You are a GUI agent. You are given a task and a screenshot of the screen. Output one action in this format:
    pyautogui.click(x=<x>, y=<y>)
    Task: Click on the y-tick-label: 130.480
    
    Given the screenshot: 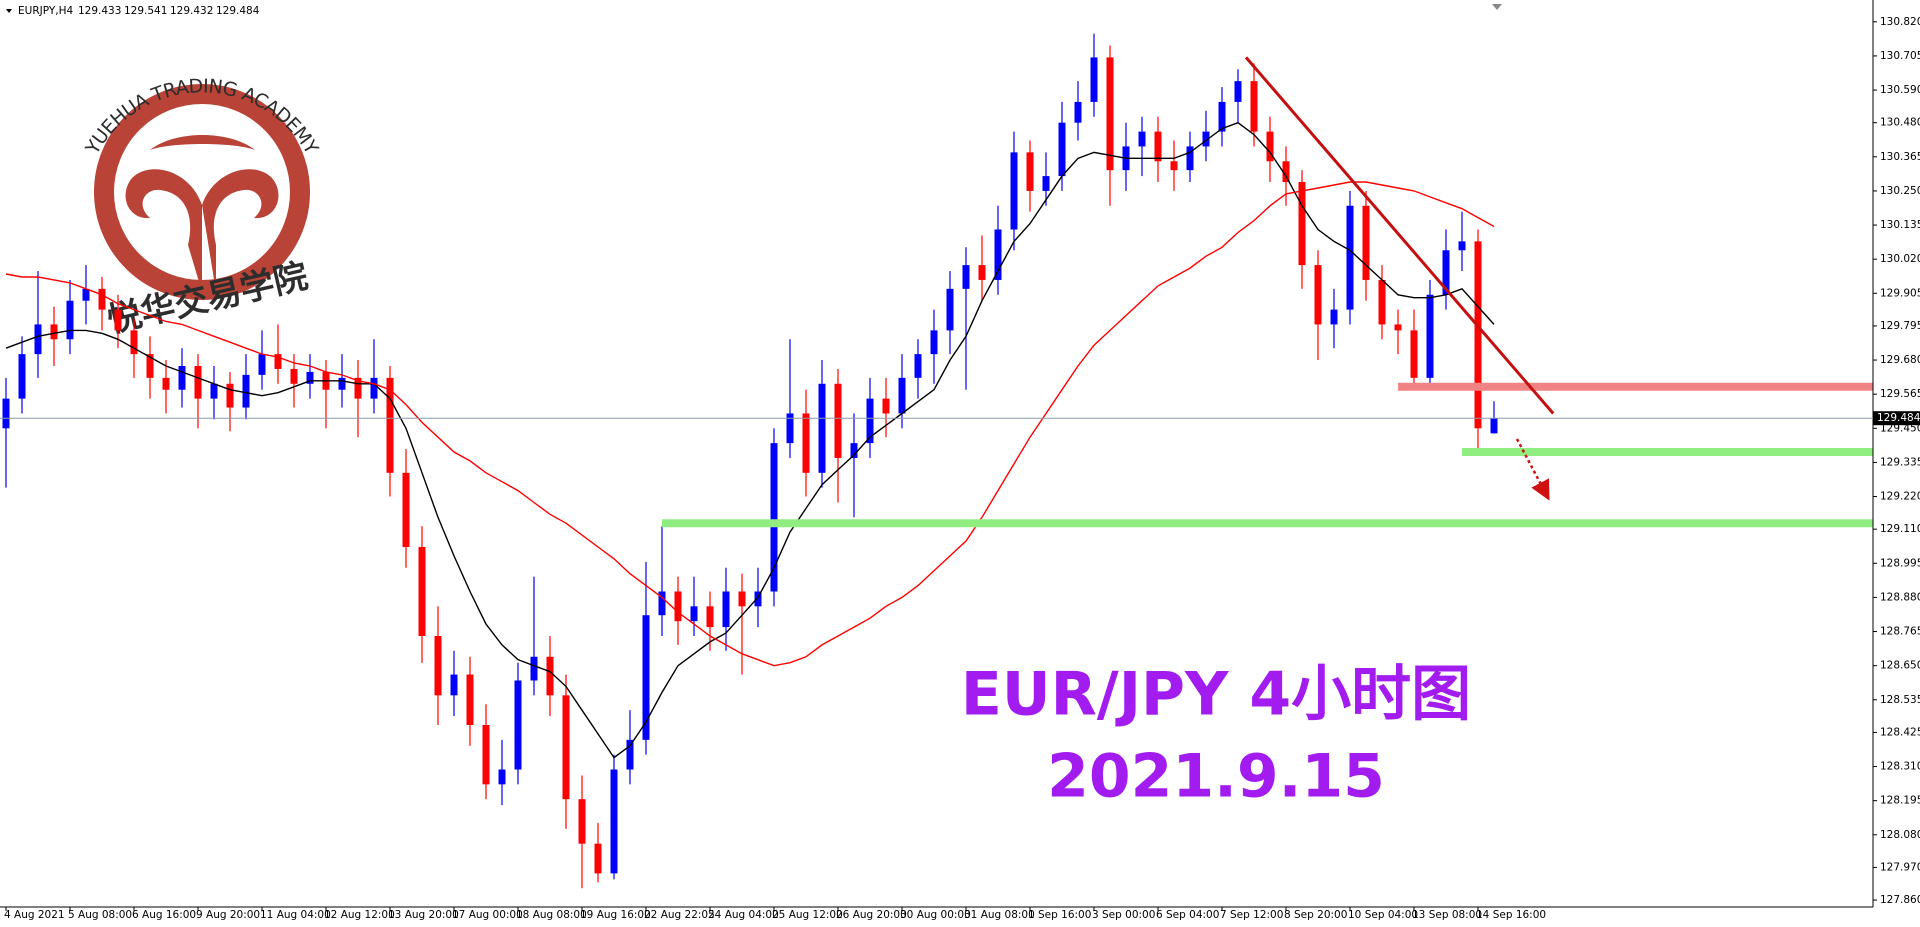 What is the action you would take?
    pyautogui.click(x=1900, y=123)
    